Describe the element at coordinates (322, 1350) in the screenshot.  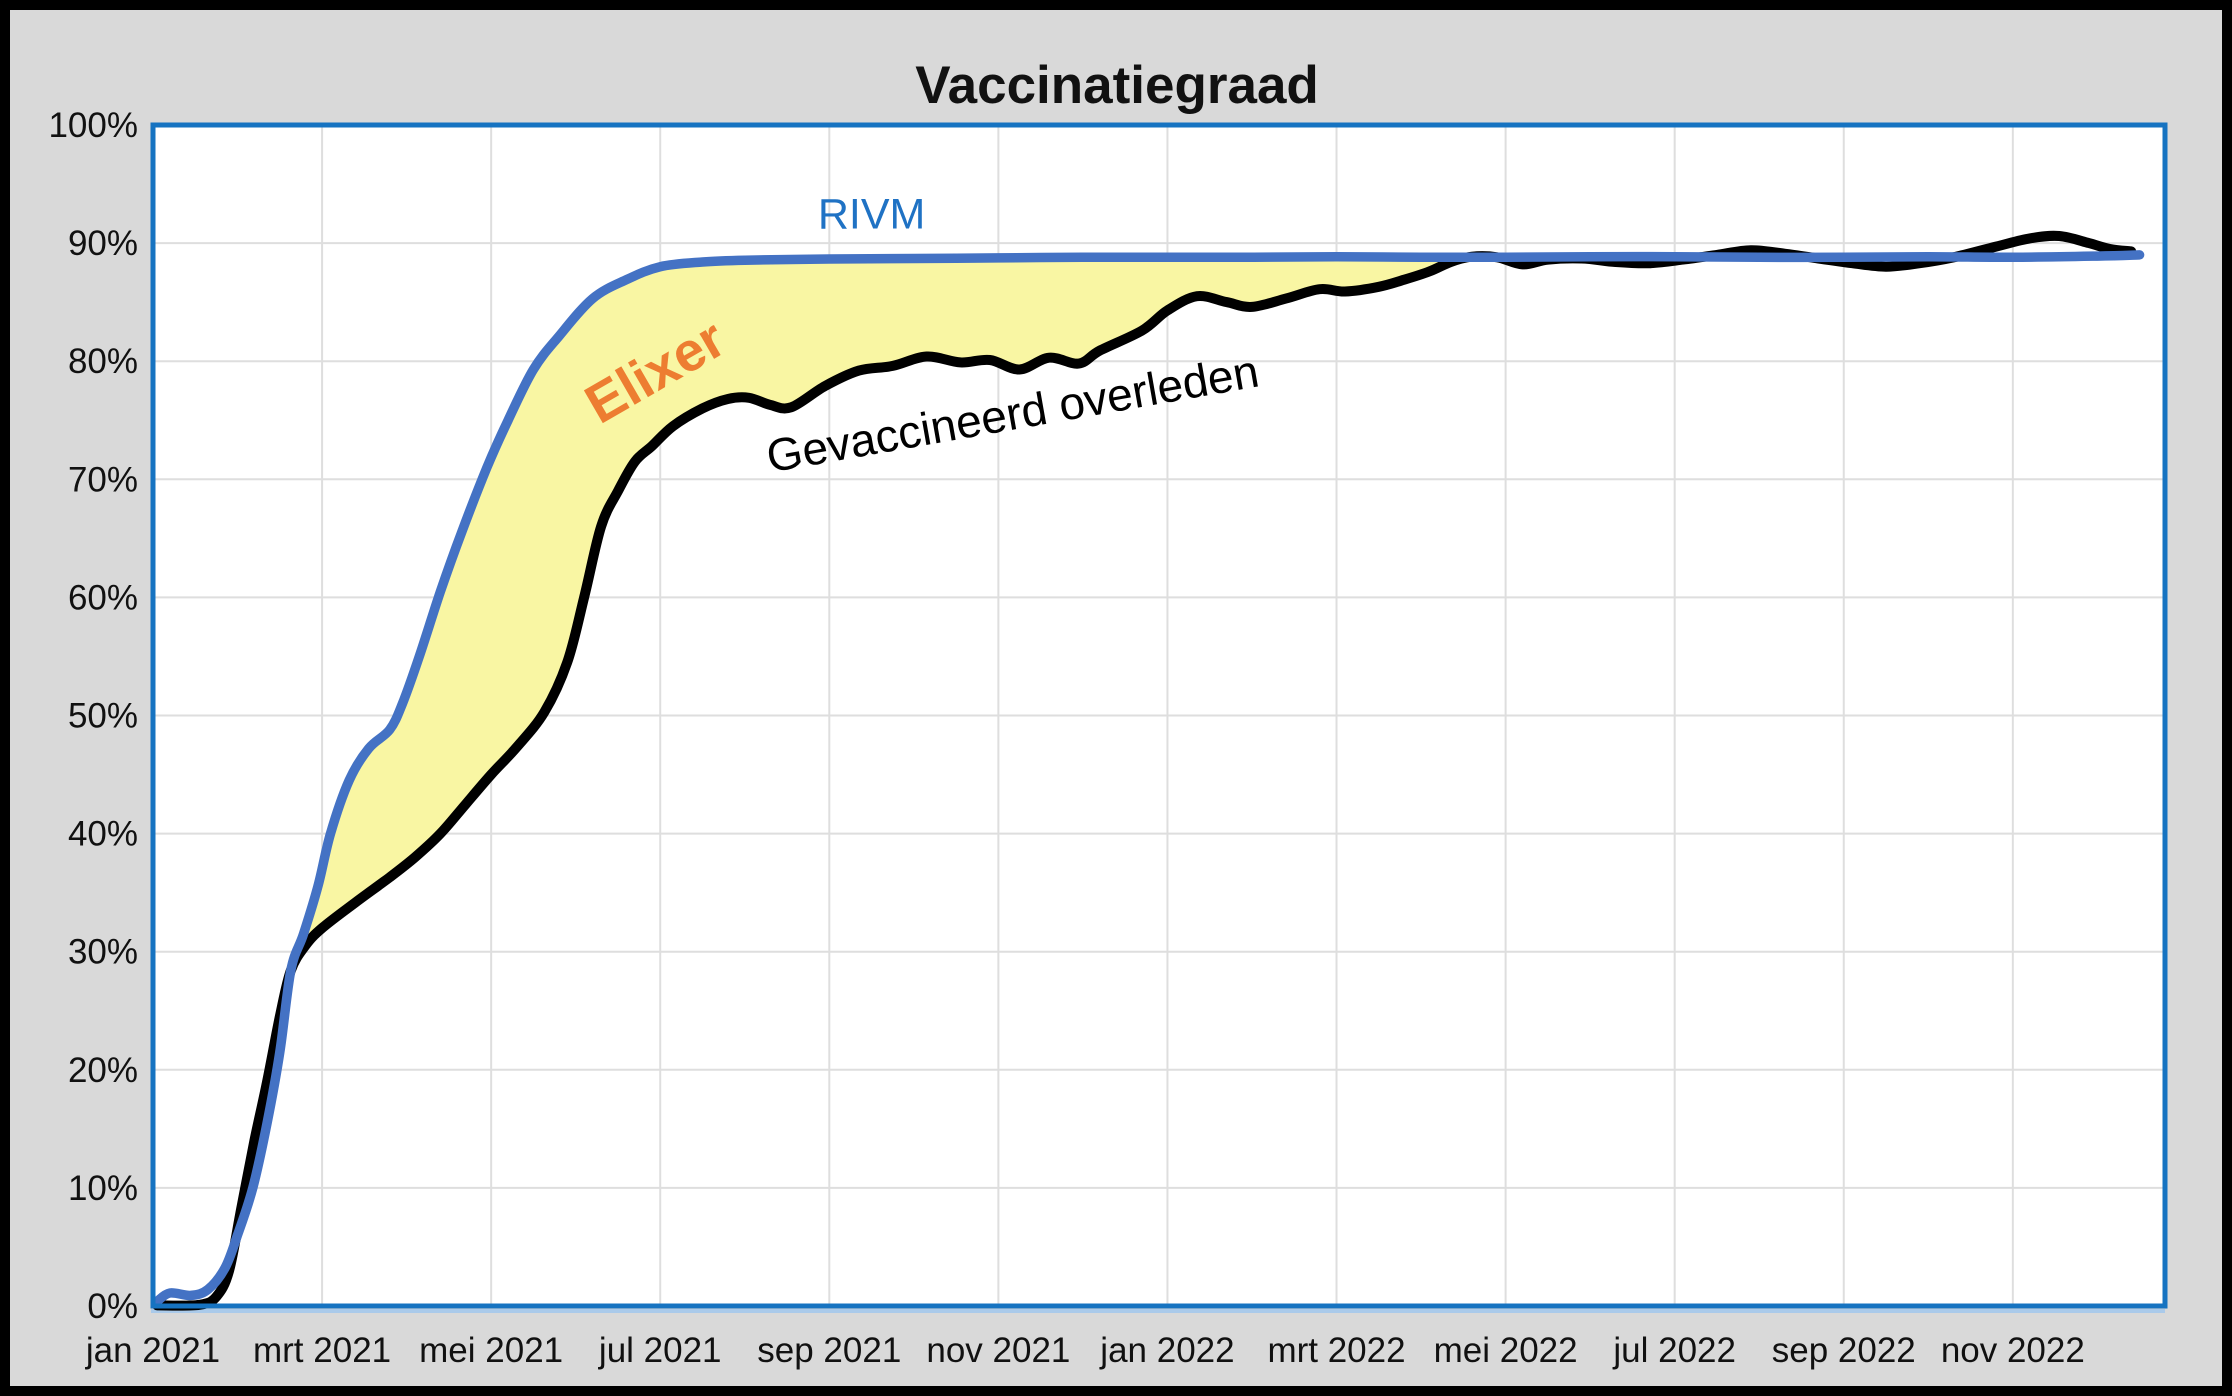
I see `x-tick-label: mrt 2021` at that location.